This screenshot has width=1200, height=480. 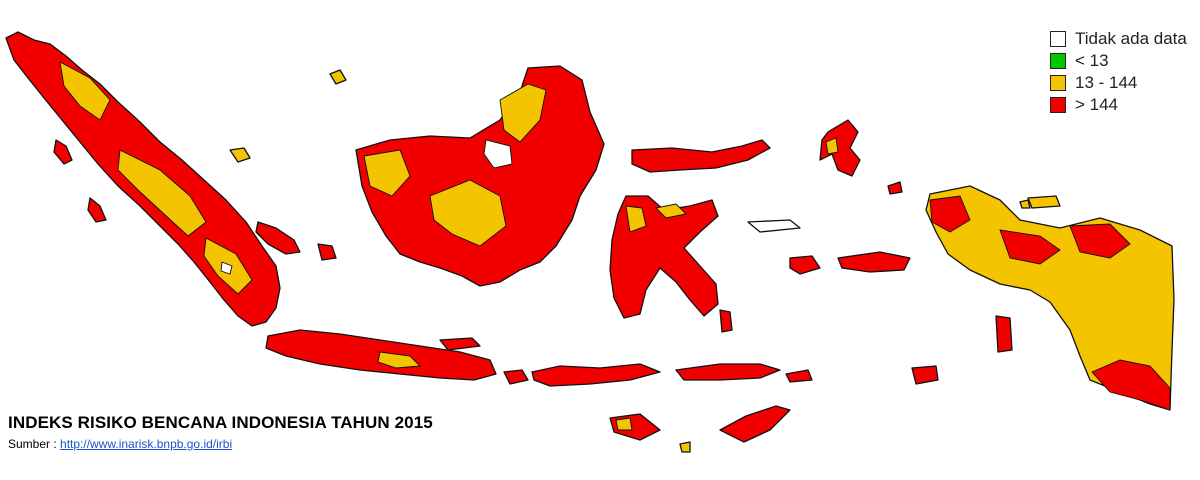 I want to click on legend-label: Tidak ada data, so click(x=1131, y=38).